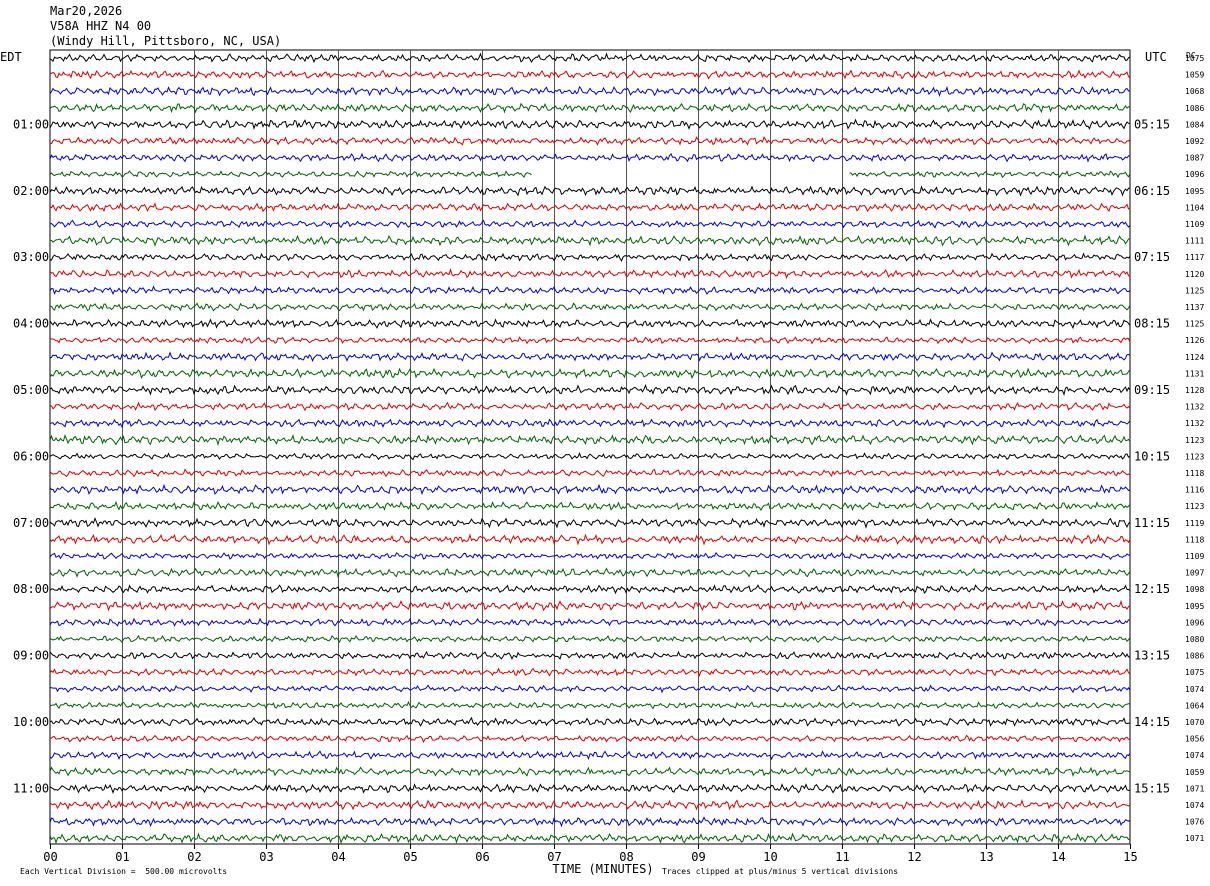 This screenshot has width=1210, height=886. Describe the element at coordinates (1058, 857) in the screenshot. I see `x-tick-label: 14` at that location.